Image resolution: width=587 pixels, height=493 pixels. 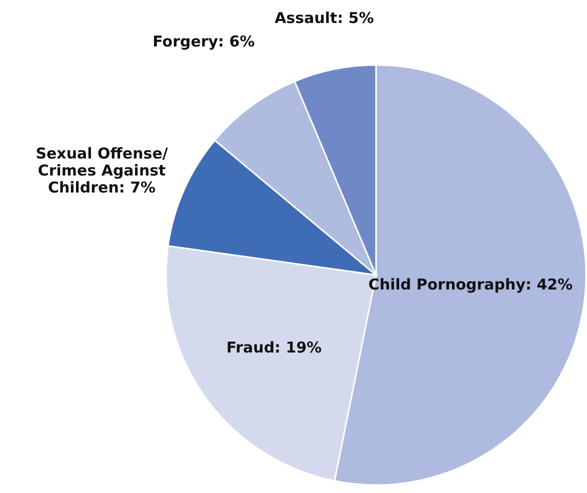 I want to click on slice-label: Fraud: 19%, so click(x=274, y=347).